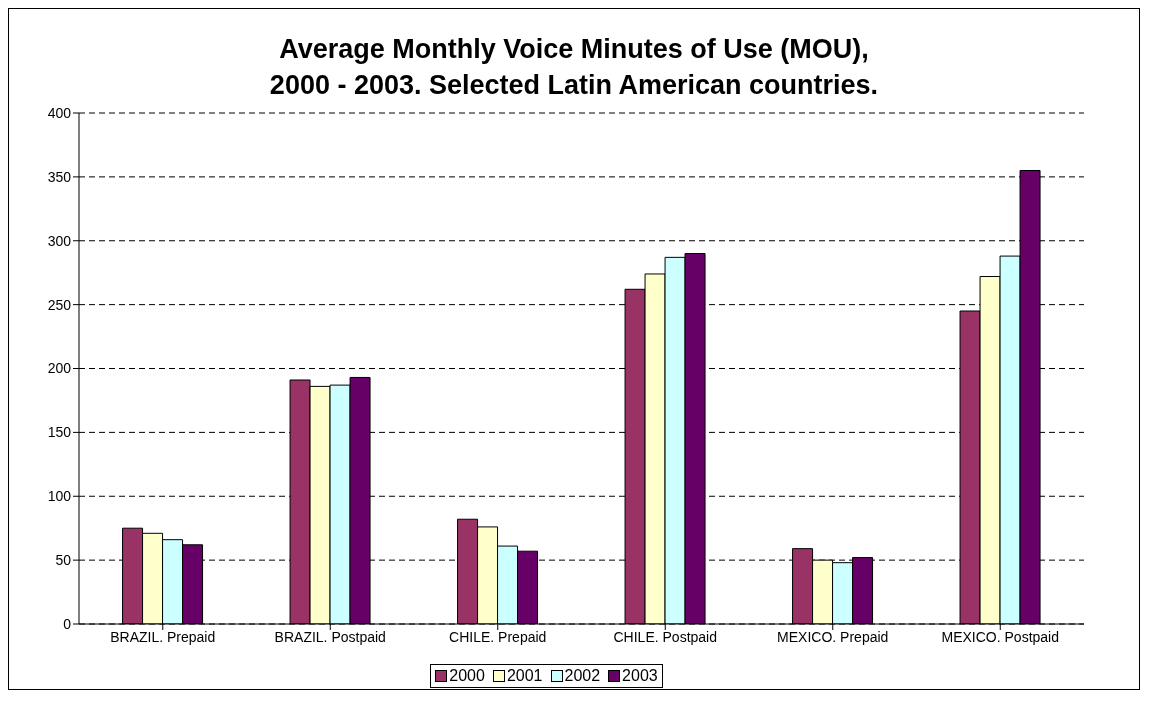 The height and width of the screenshot is (702, 1153). Describe the element at coordinates (330, 636) in the screenshot. I see `x-tick-label: BRAZIL. Postpaid` at that location.